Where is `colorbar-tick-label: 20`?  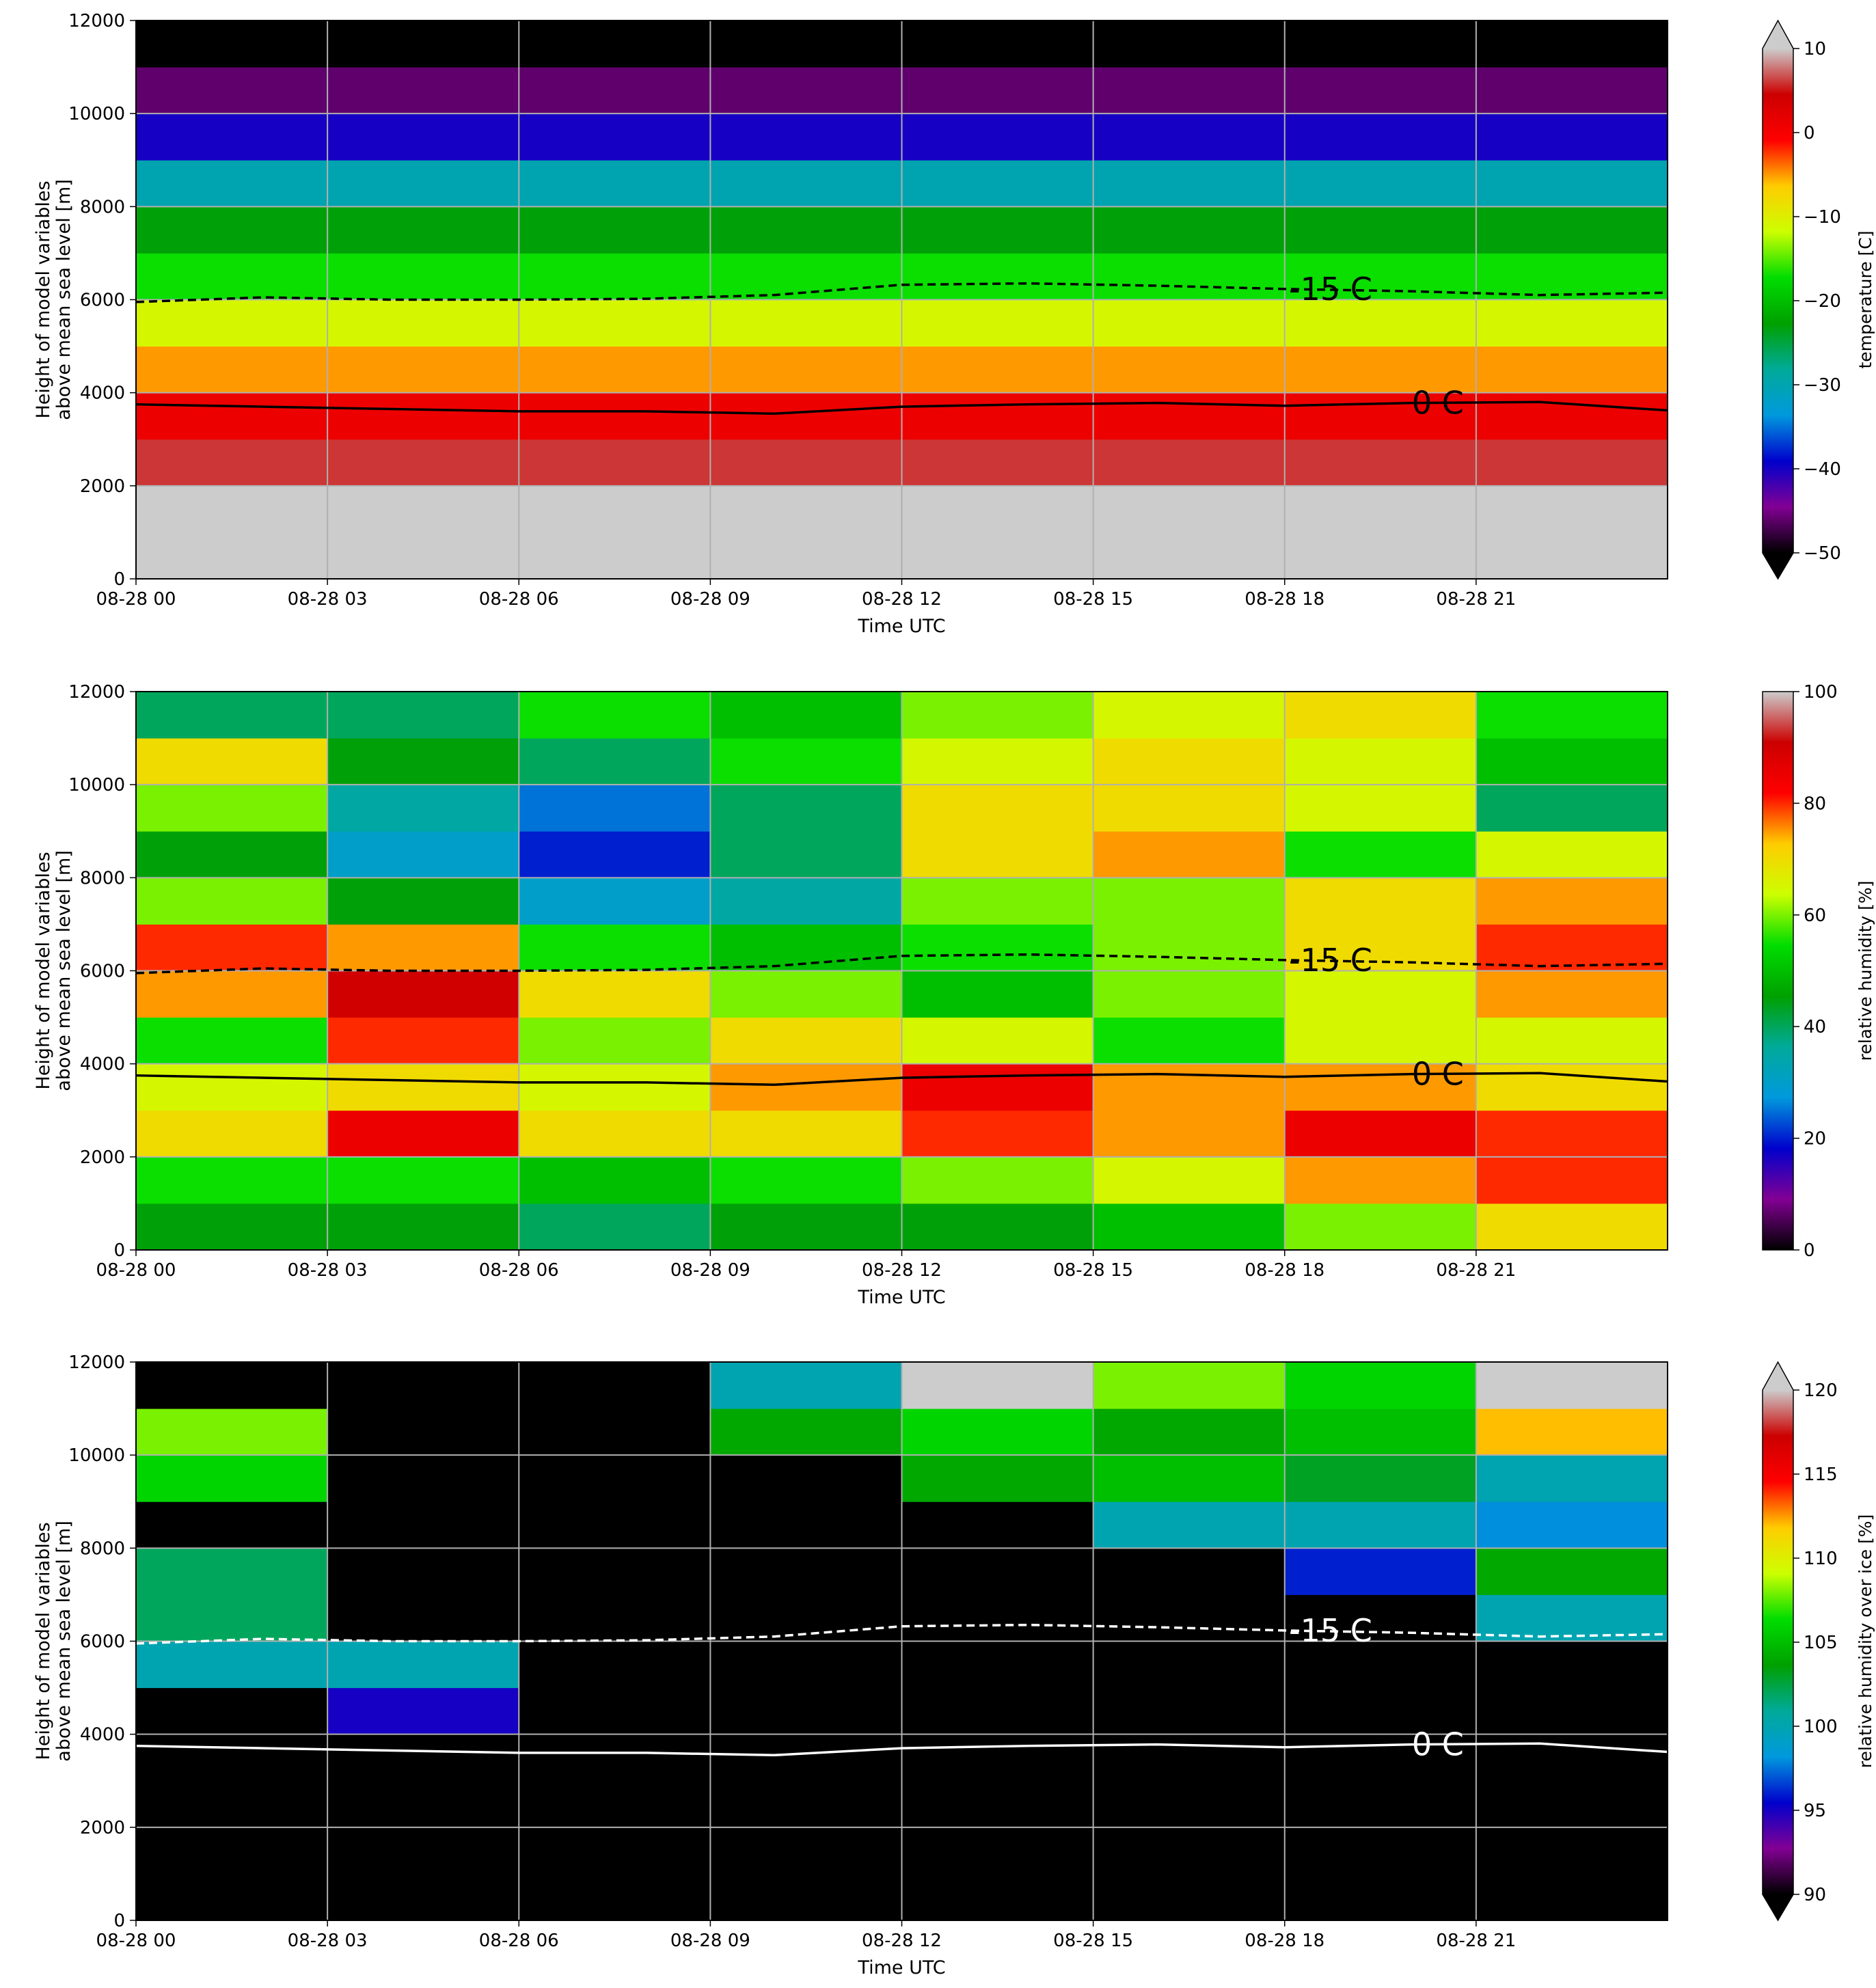 colorbar-tick-label: 20 is located at coordinates (1815, 1139).